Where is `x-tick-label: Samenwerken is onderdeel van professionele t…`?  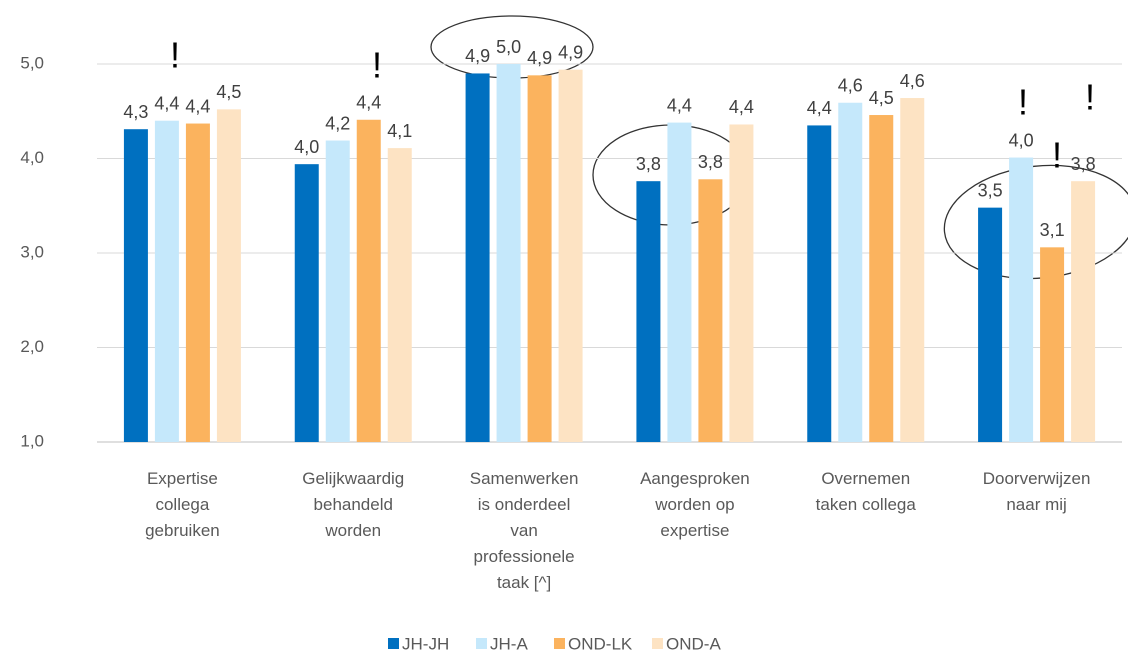 x-tick-label: Samenwerken is onderdeel van professionele t… is located at coordinates (524, 530).